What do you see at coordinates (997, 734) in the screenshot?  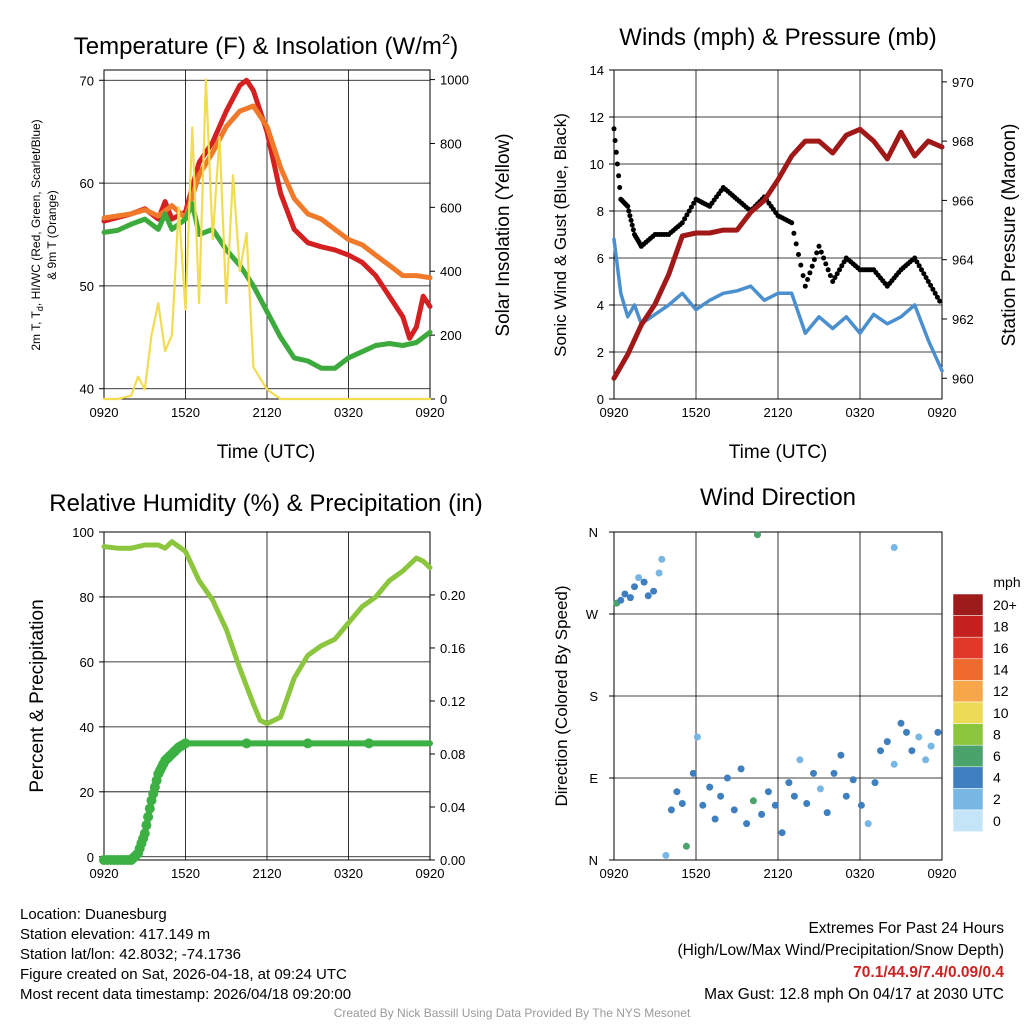 I see `speed-legend-label: 8` at bounding box center [997, 734].